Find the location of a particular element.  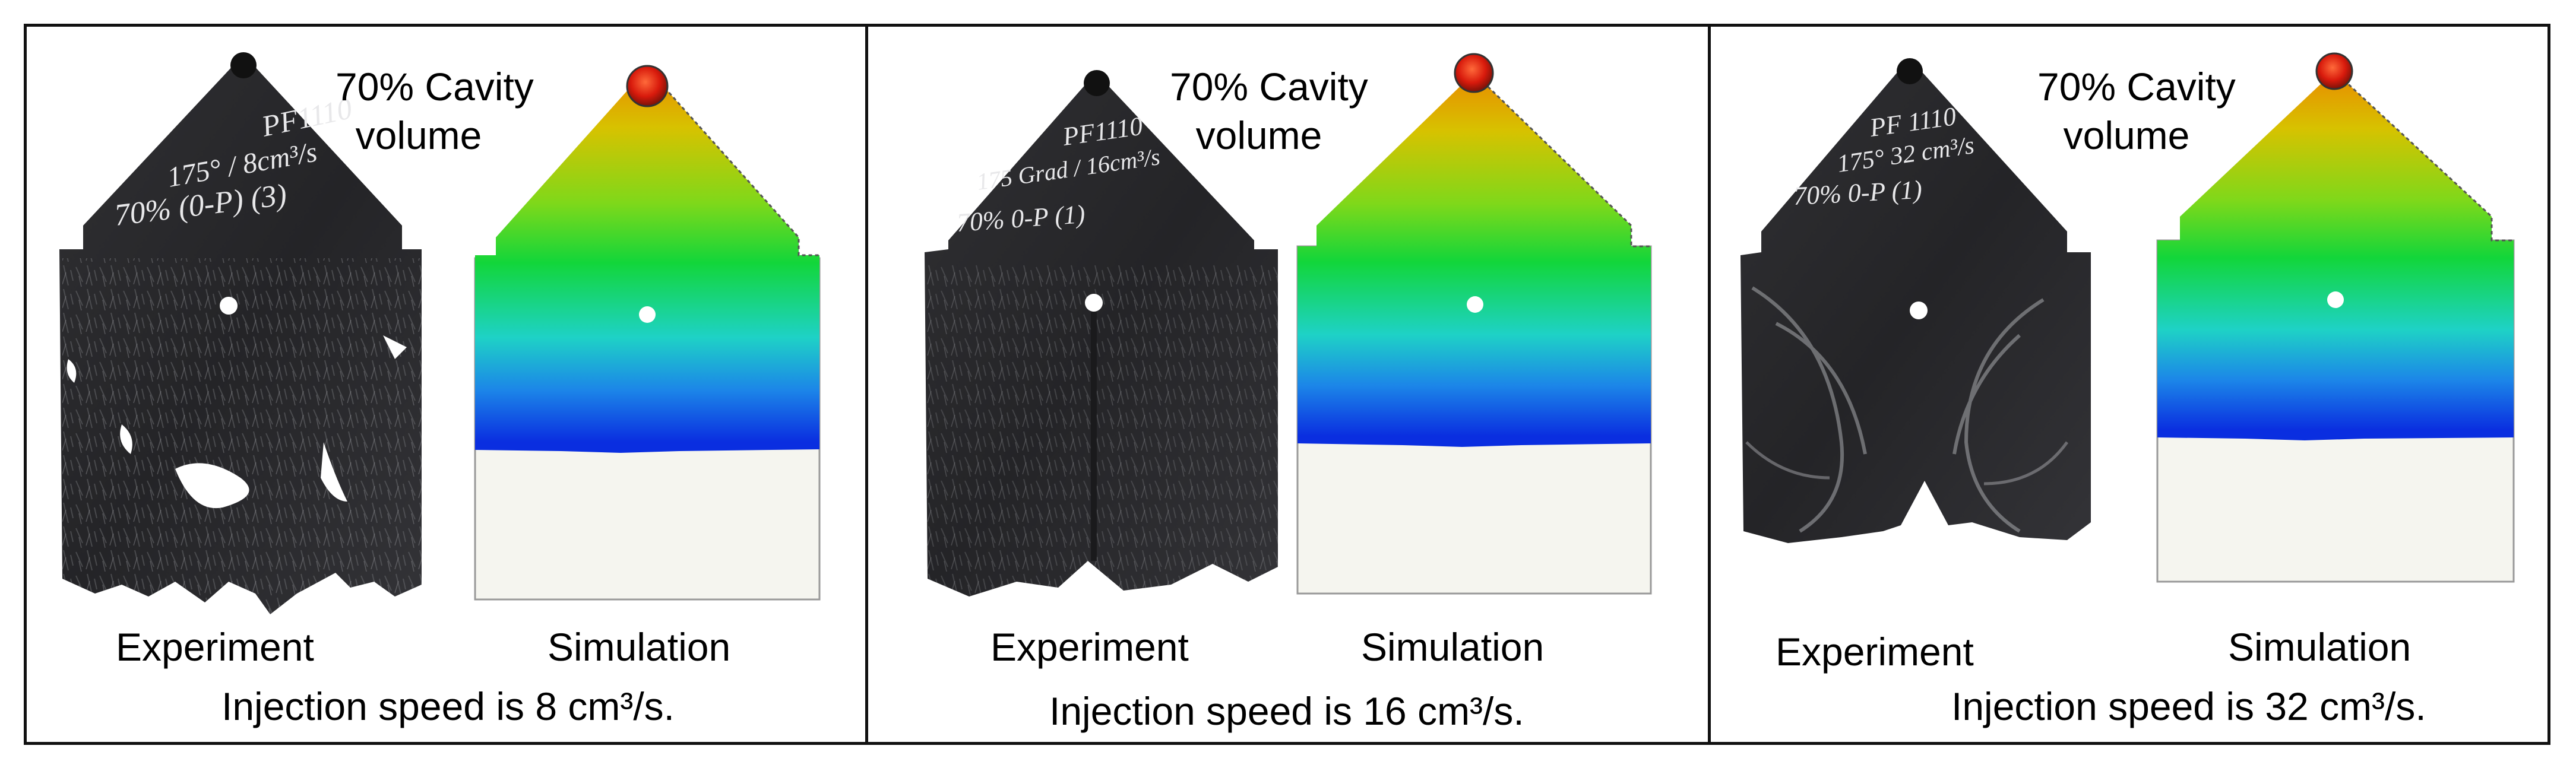

experiment-specimen-image: PF1110 175 Grad / 16cm³/s 70% 0-P (1) is located at coordinates (1101, 333).